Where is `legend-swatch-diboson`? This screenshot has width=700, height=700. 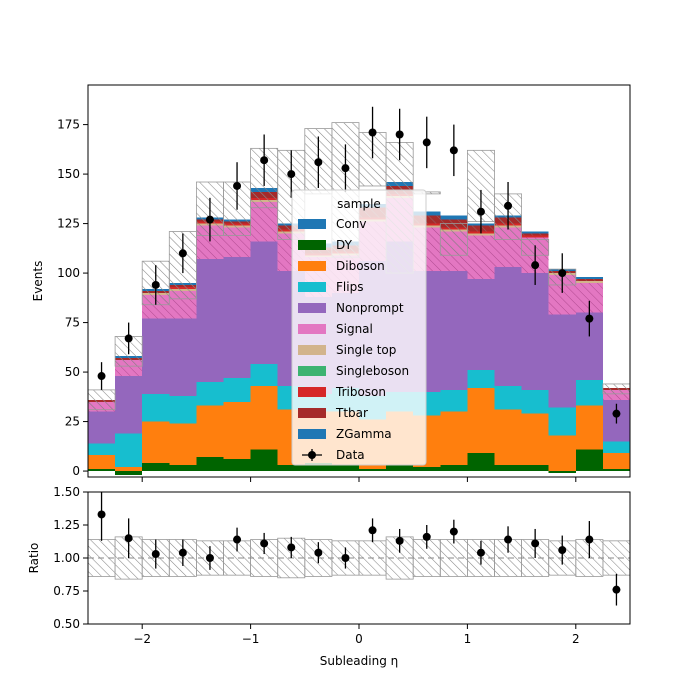 legend-swatch-diboson is located at coordinates (312, 266).